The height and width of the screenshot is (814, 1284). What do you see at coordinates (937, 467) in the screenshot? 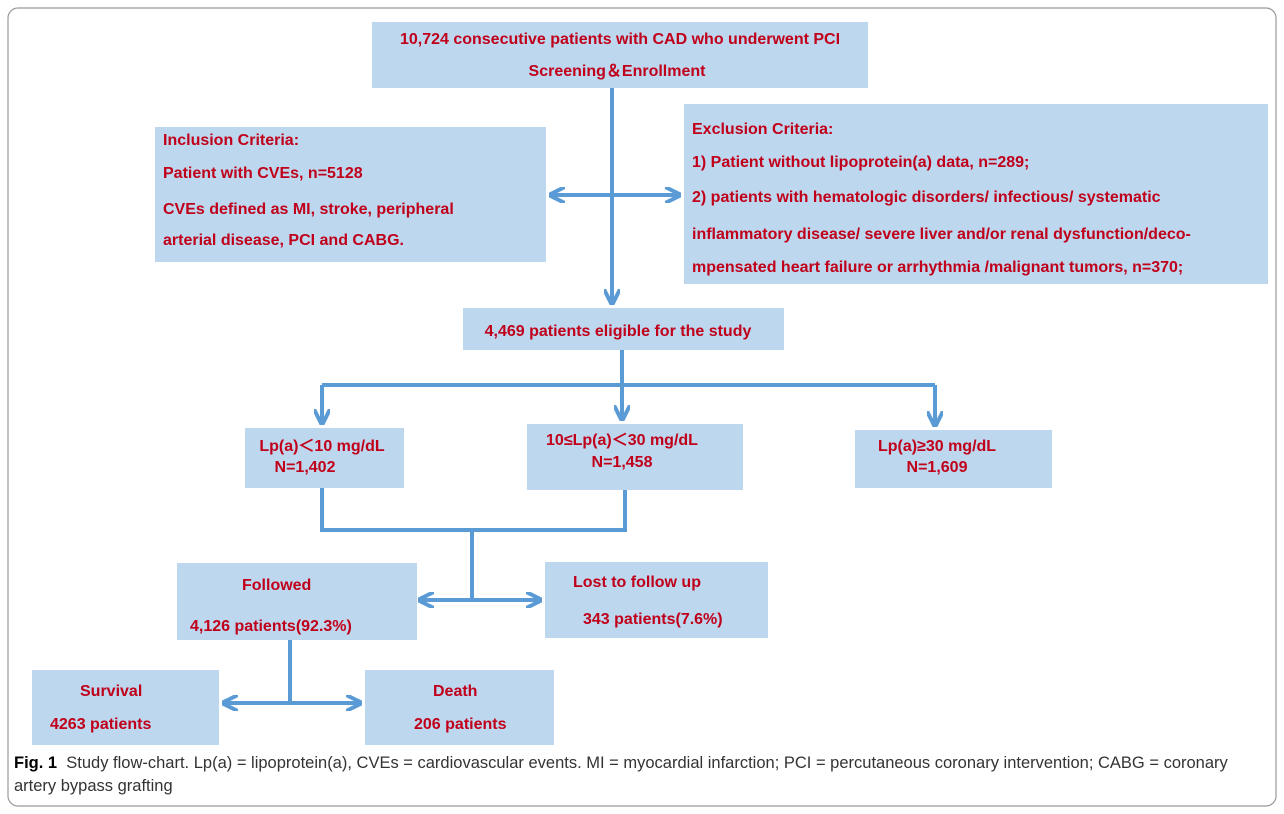
I see `node-text: N=1,609` at bounding box center [937, 467].